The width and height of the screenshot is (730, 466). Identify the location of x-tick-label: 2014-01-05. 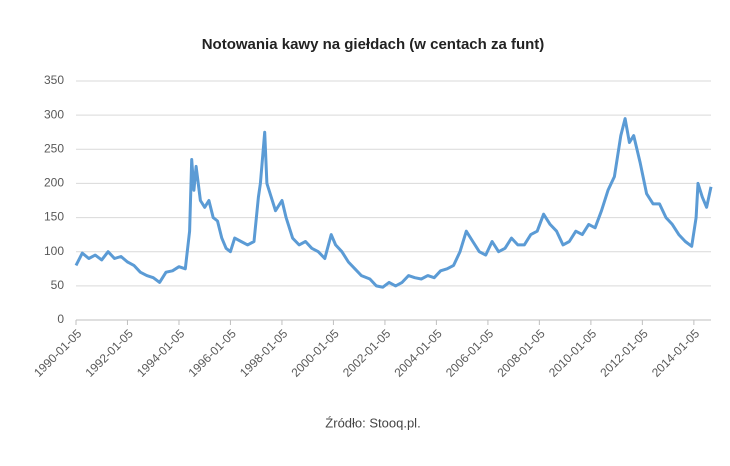
(676, 353).